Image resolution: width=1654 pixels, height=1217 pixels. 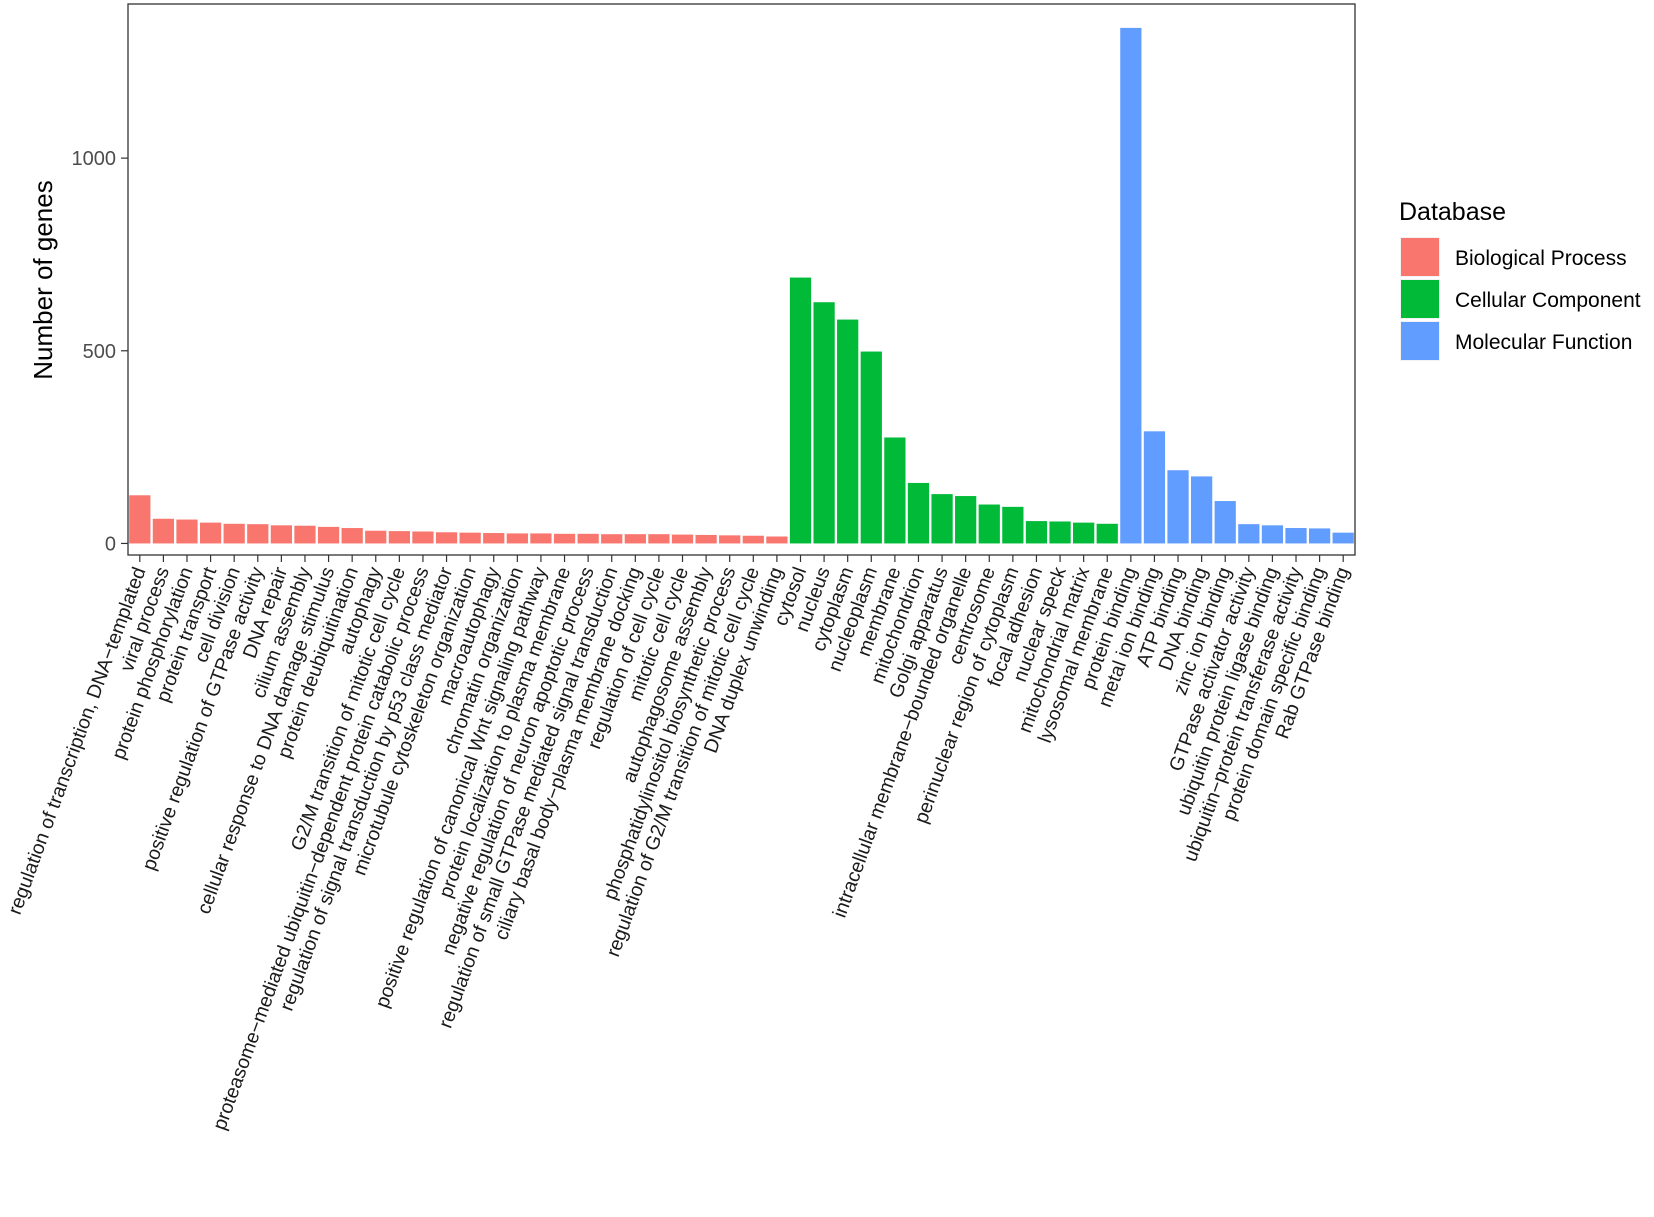 I want to click on bar-dna-duplex-unwinding, so click(x=777, y=540).